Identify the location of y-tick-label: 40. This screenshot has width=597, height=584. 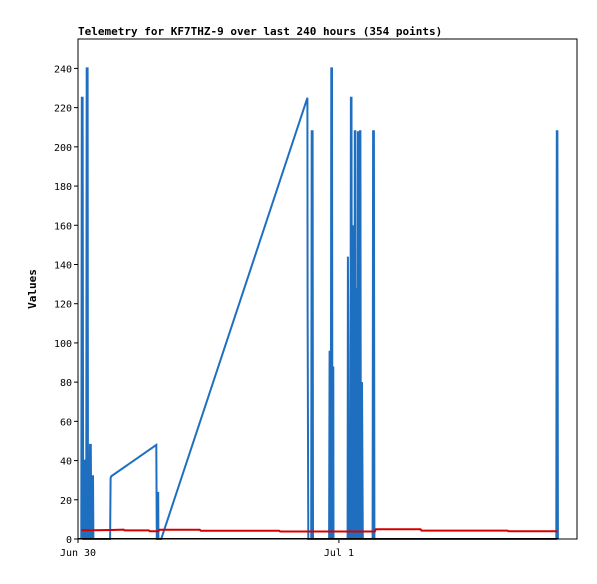
(66, 462).